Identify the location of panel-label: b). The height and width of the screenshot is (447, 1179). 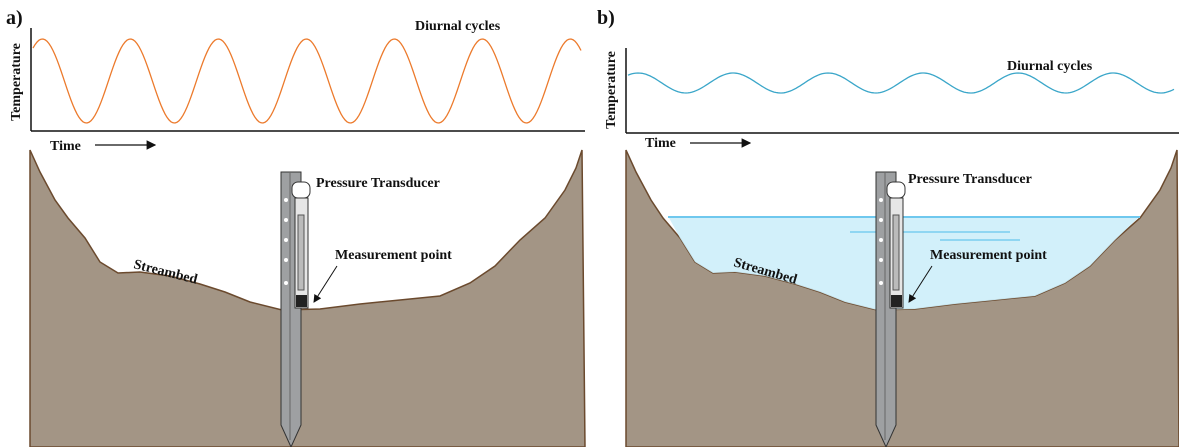
(606, 18).